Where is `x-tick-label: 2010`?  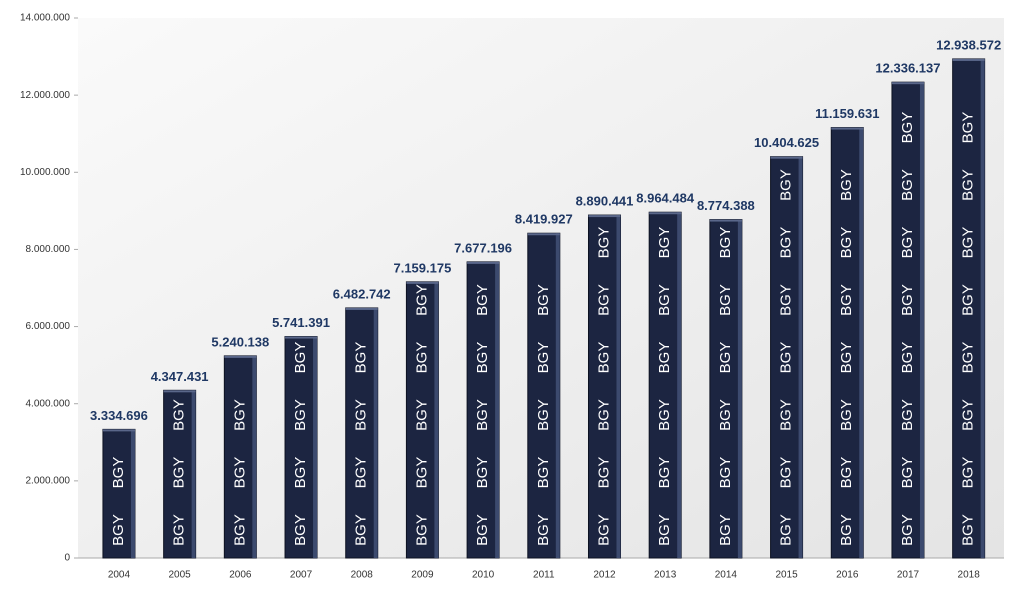
x-tick-label: 2010 is located at coordinates (483, 575).